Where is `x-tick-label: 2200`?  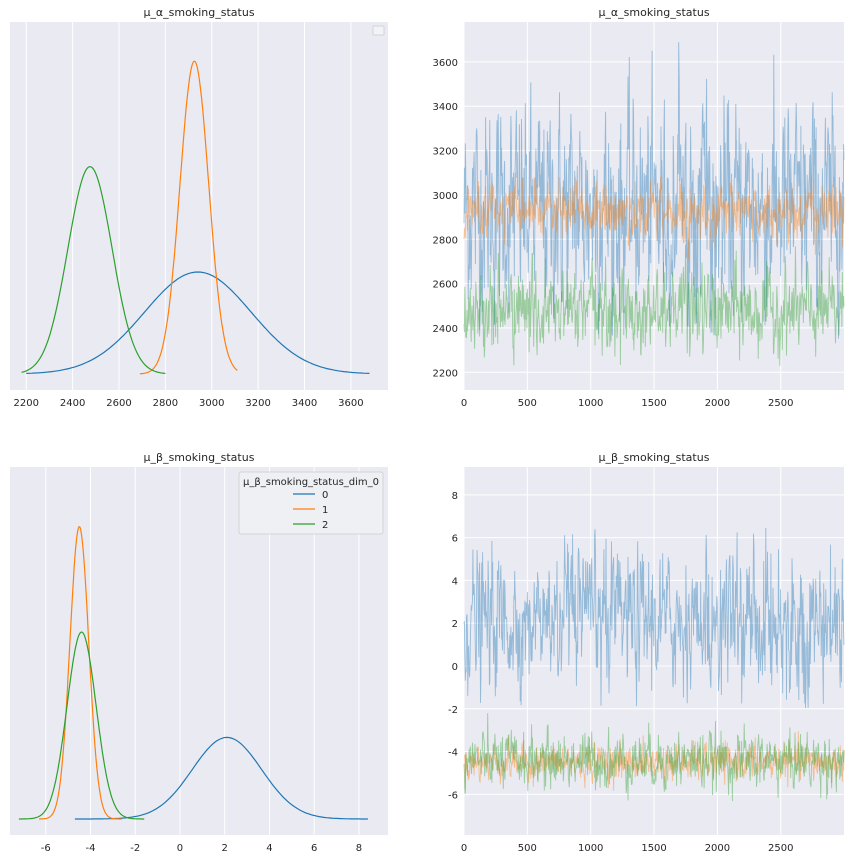
x-tick-label: 2200 is located at coordinates (26, 403).